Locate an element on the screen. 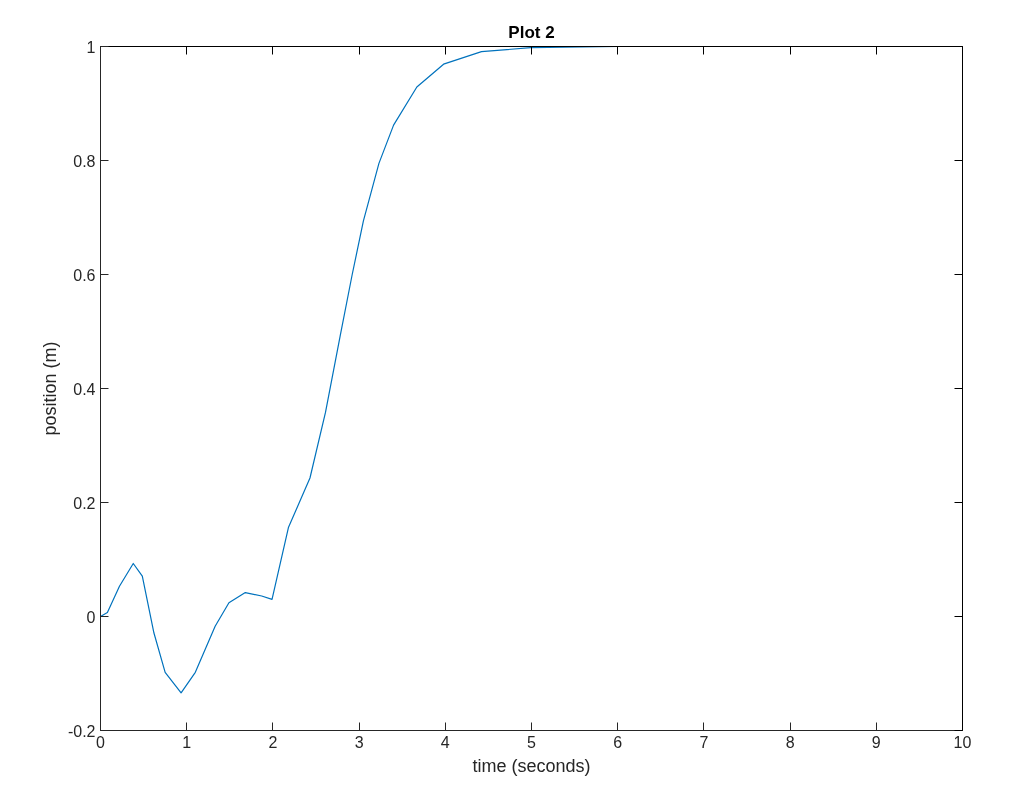  x-tick-label: 10 is located at coordinates (962, 742).